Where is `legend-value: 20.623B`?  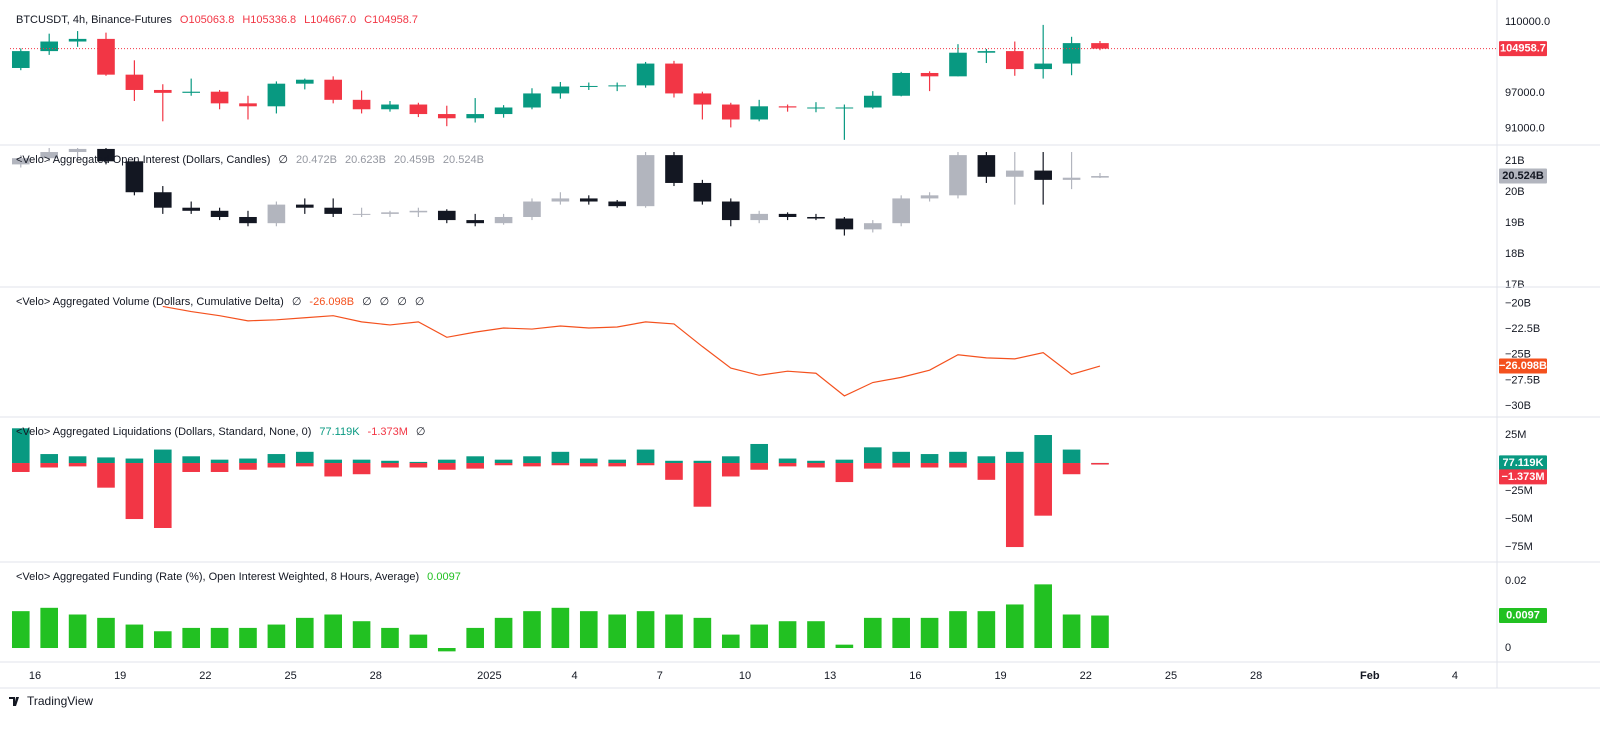 legend-value: 20.623B is located at coordinates (365, 160).